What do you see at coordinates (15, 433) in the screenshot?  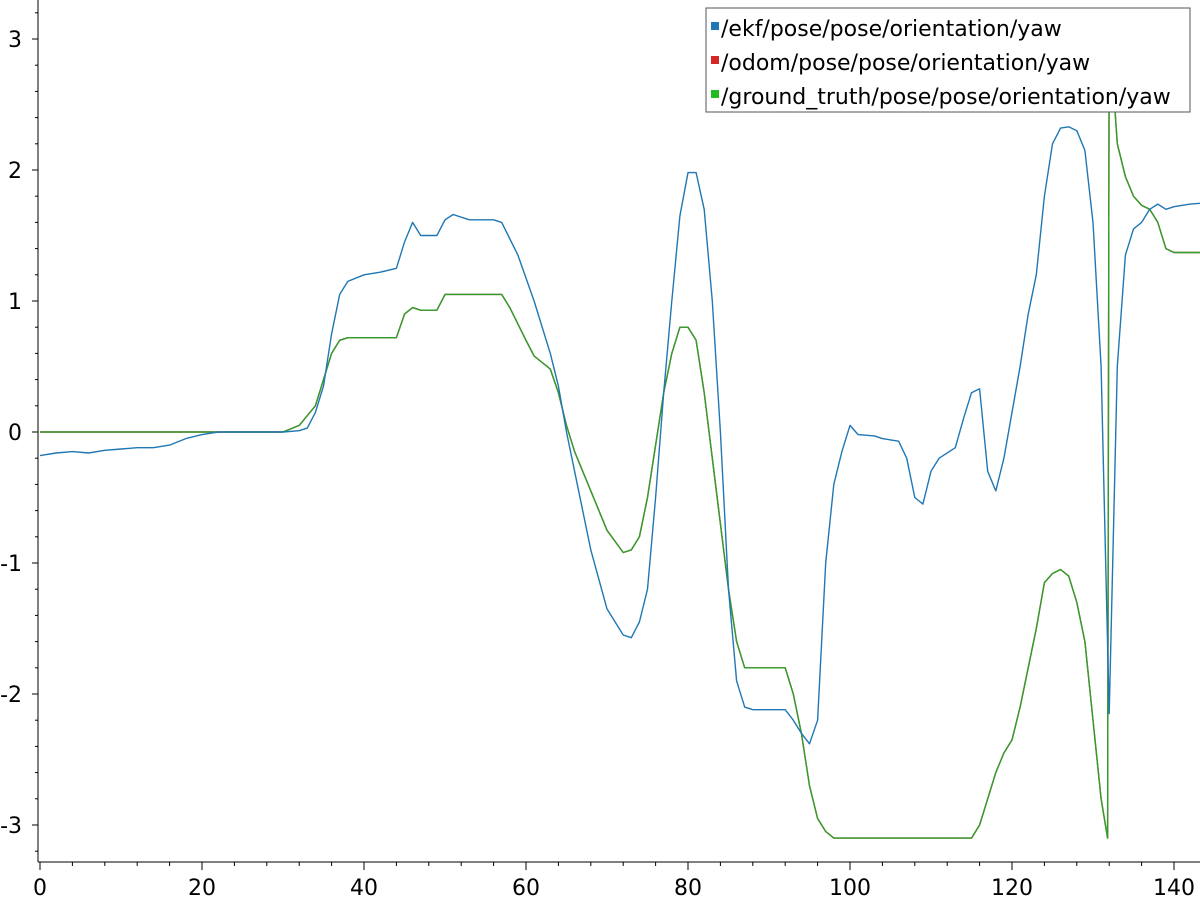 I see `y-tick-label: 0` at bounding box center [15, 433].